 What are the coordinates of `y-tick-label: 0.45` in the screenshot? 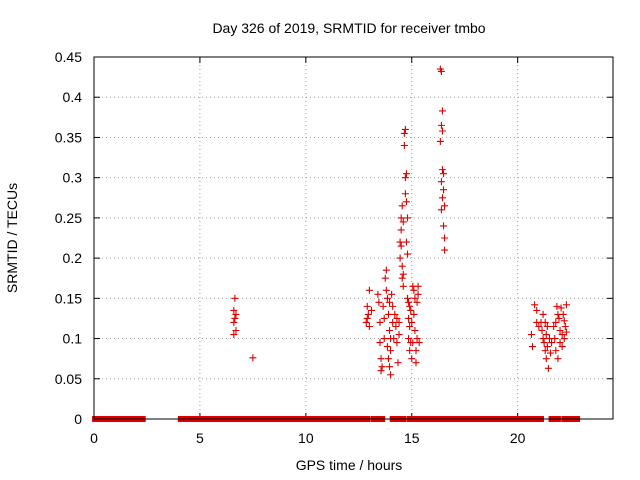 It's located at (68, 57).